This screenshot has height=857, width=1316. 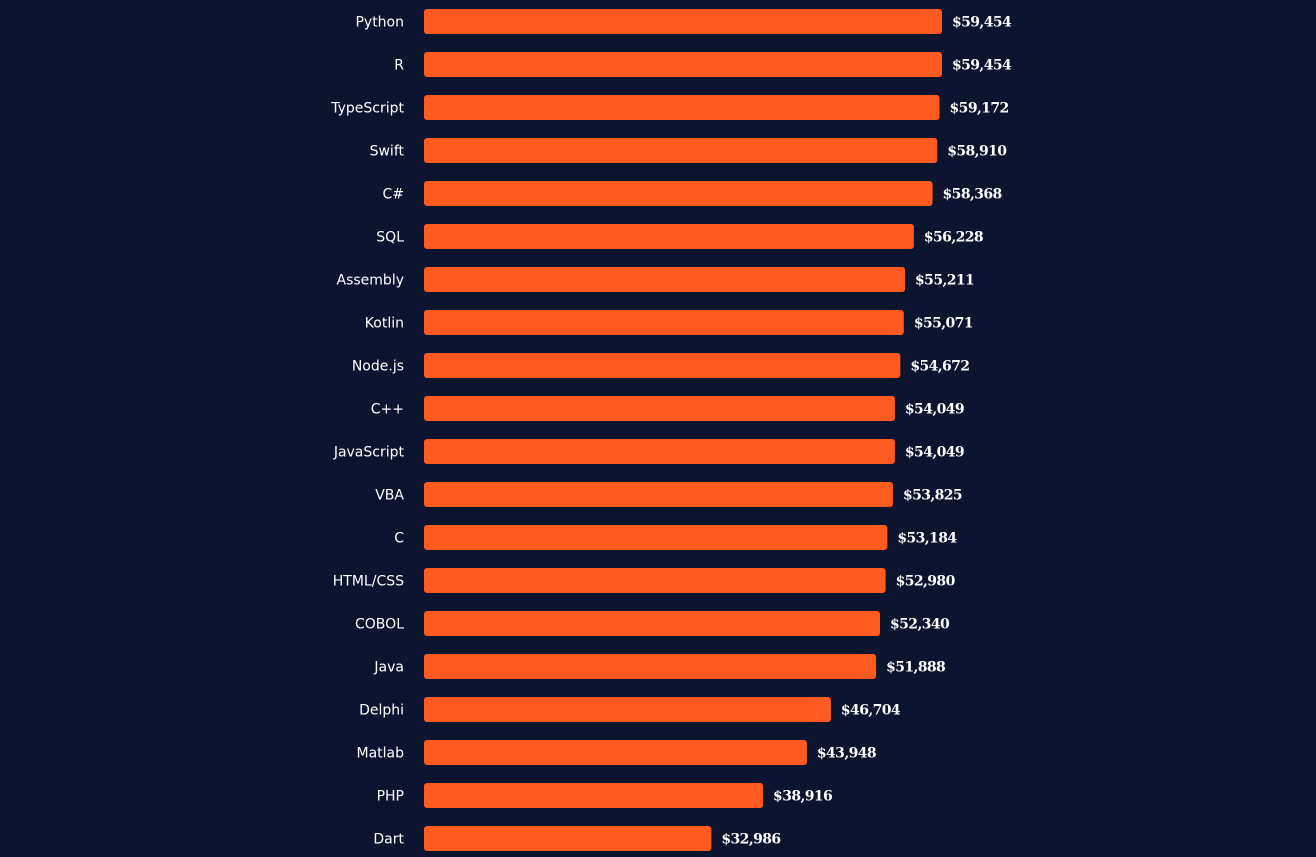 What do you see at coordinates (944, 281) in the screenshot?
I see `value-label: $55,211` at bounding box center [944, 281].